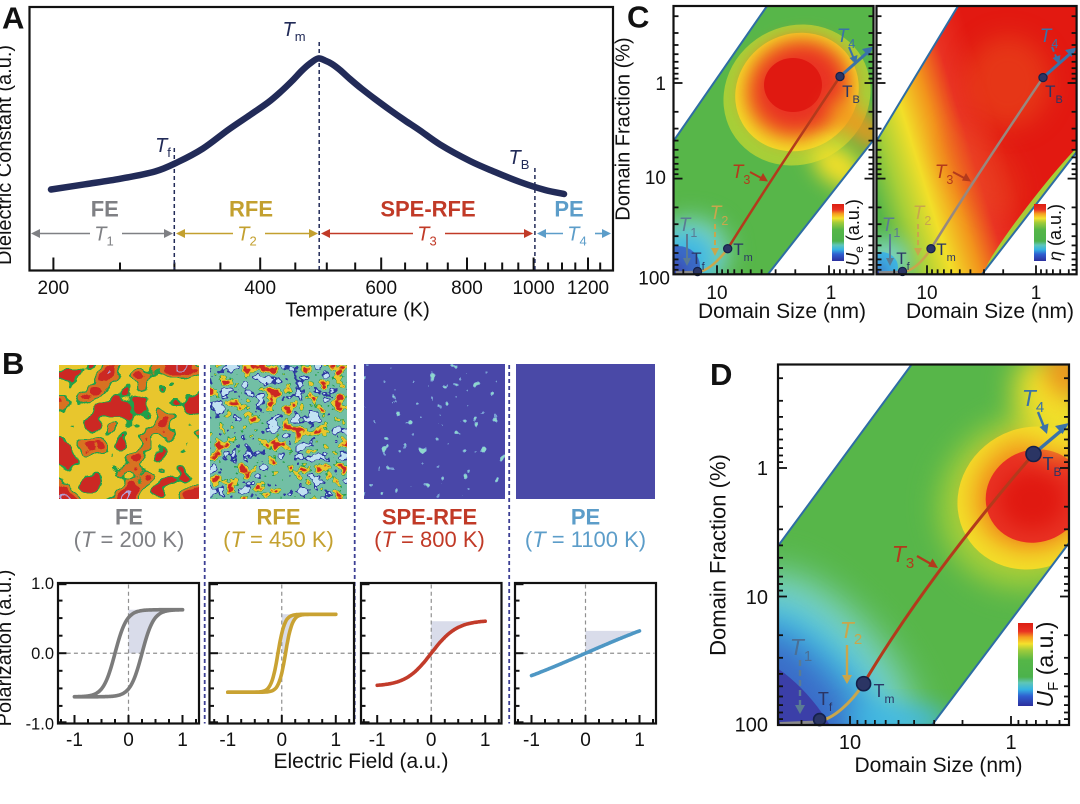  Describe the element at coordinates (129, 539) in the screenshot. I see `svg-text: (T = 200 K)` at that location.